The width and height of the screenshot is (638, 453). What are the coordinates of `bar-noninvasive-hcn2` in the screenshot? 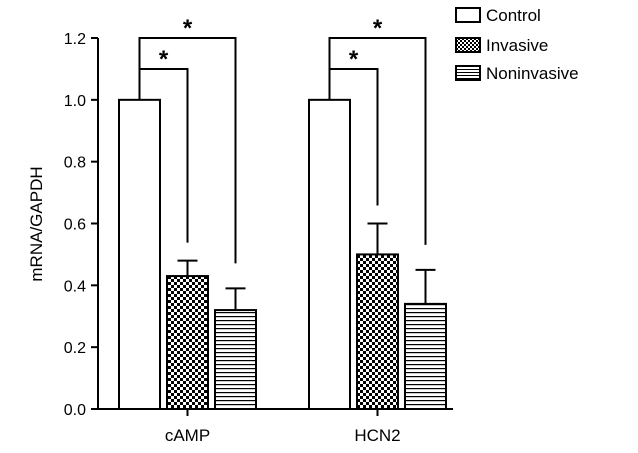 It's located at (425, 356).